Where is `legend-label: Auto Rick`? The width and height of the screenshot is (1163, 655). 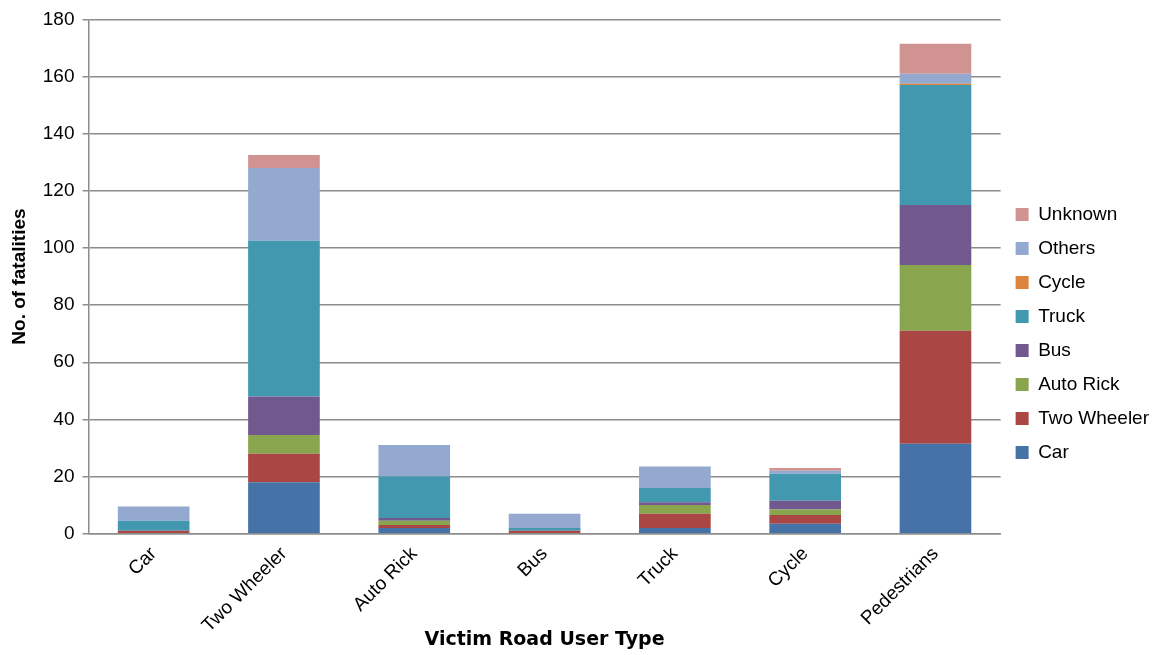 legend-label: Auto Rick is located at coordinates (1079, 383).